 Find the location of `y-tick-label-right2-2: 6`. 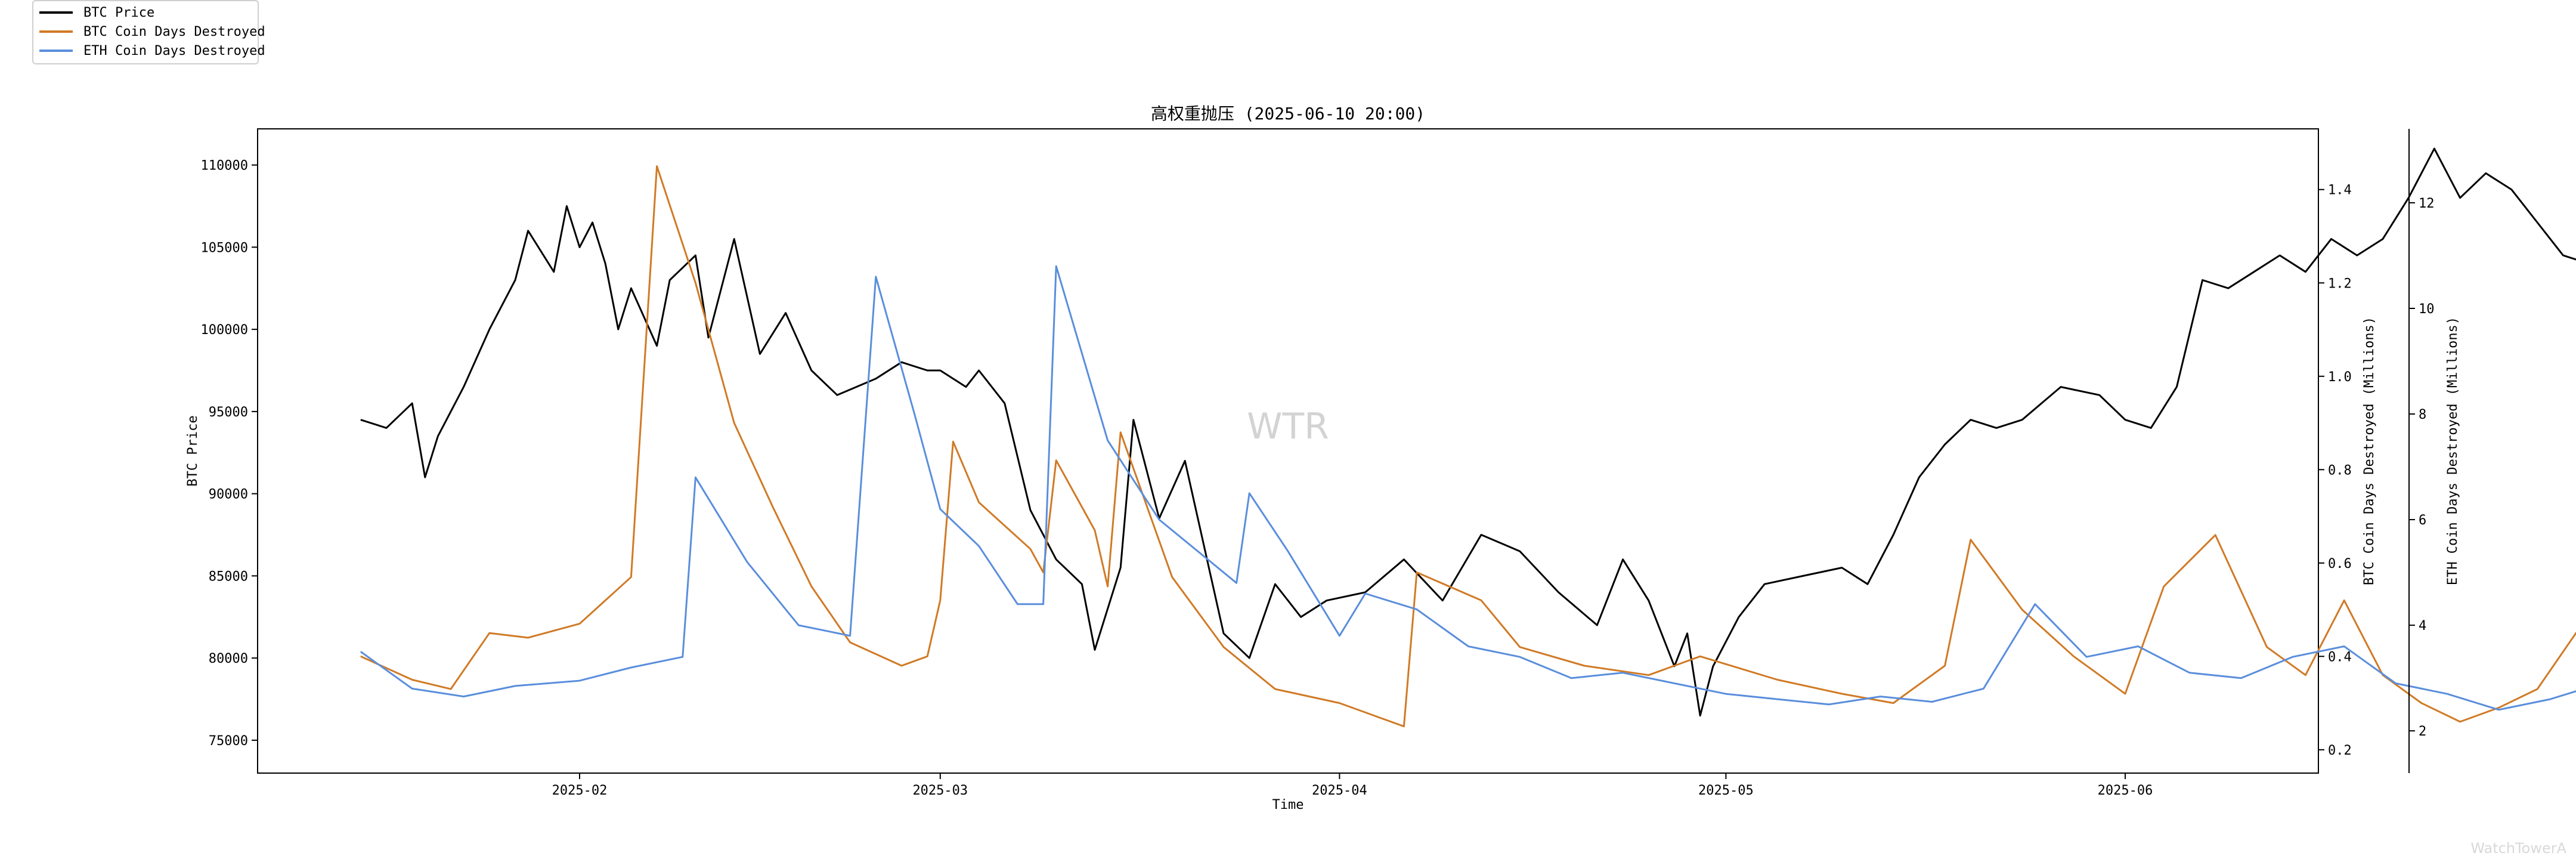

y-tick-label-right2-2: 6 is located at coordinates (2422, 520).